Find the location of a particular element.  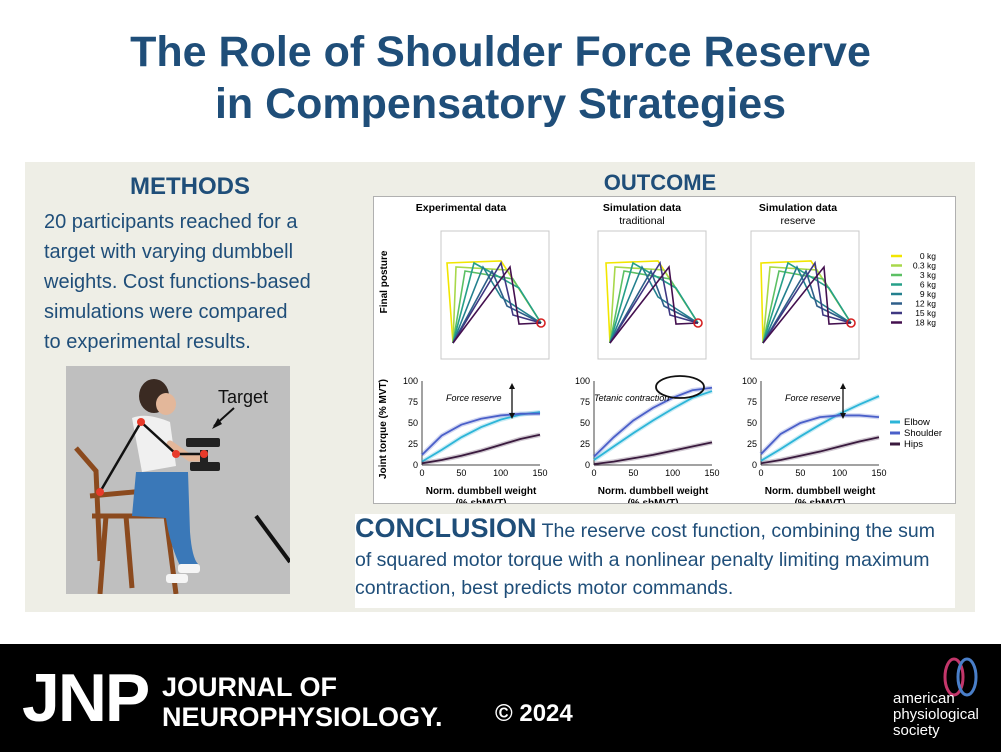

society-line: physiological is located at coordinates (936, 714).